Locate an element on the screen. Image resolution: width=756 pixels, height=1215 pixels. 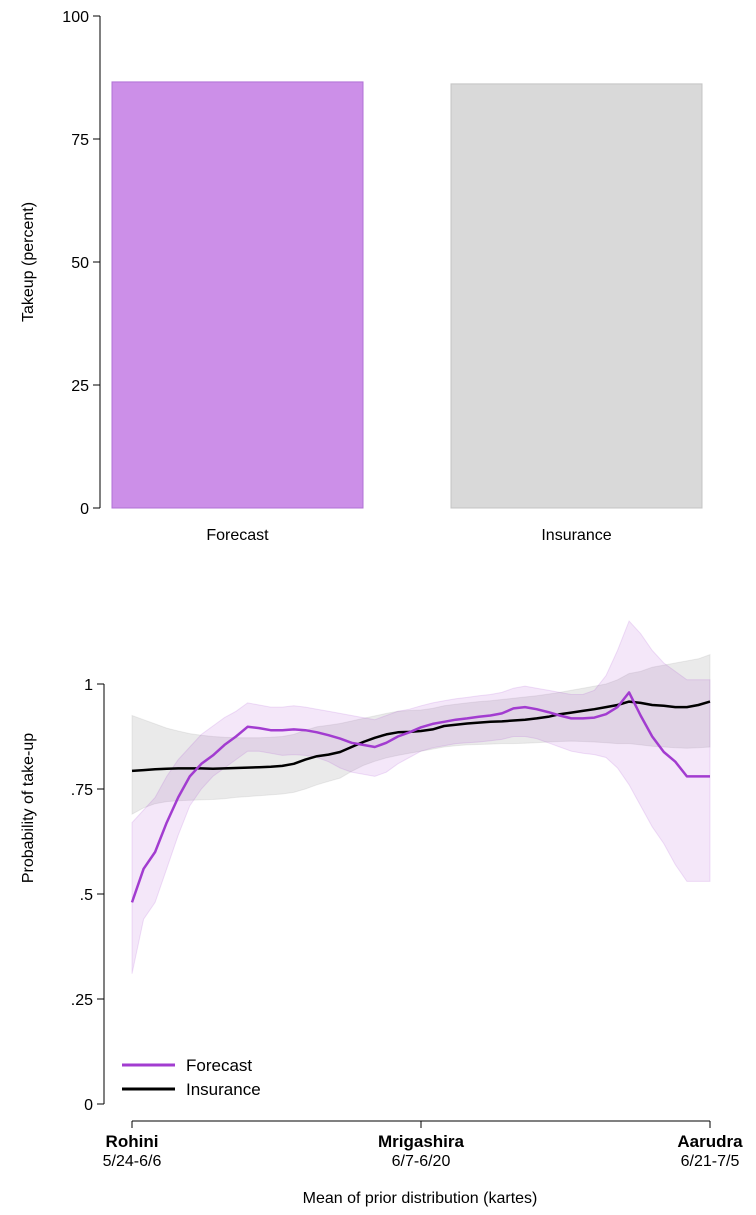
x-tick-dates-aarudra: 6/21-7/5 is located at coordinates (710, 1161).